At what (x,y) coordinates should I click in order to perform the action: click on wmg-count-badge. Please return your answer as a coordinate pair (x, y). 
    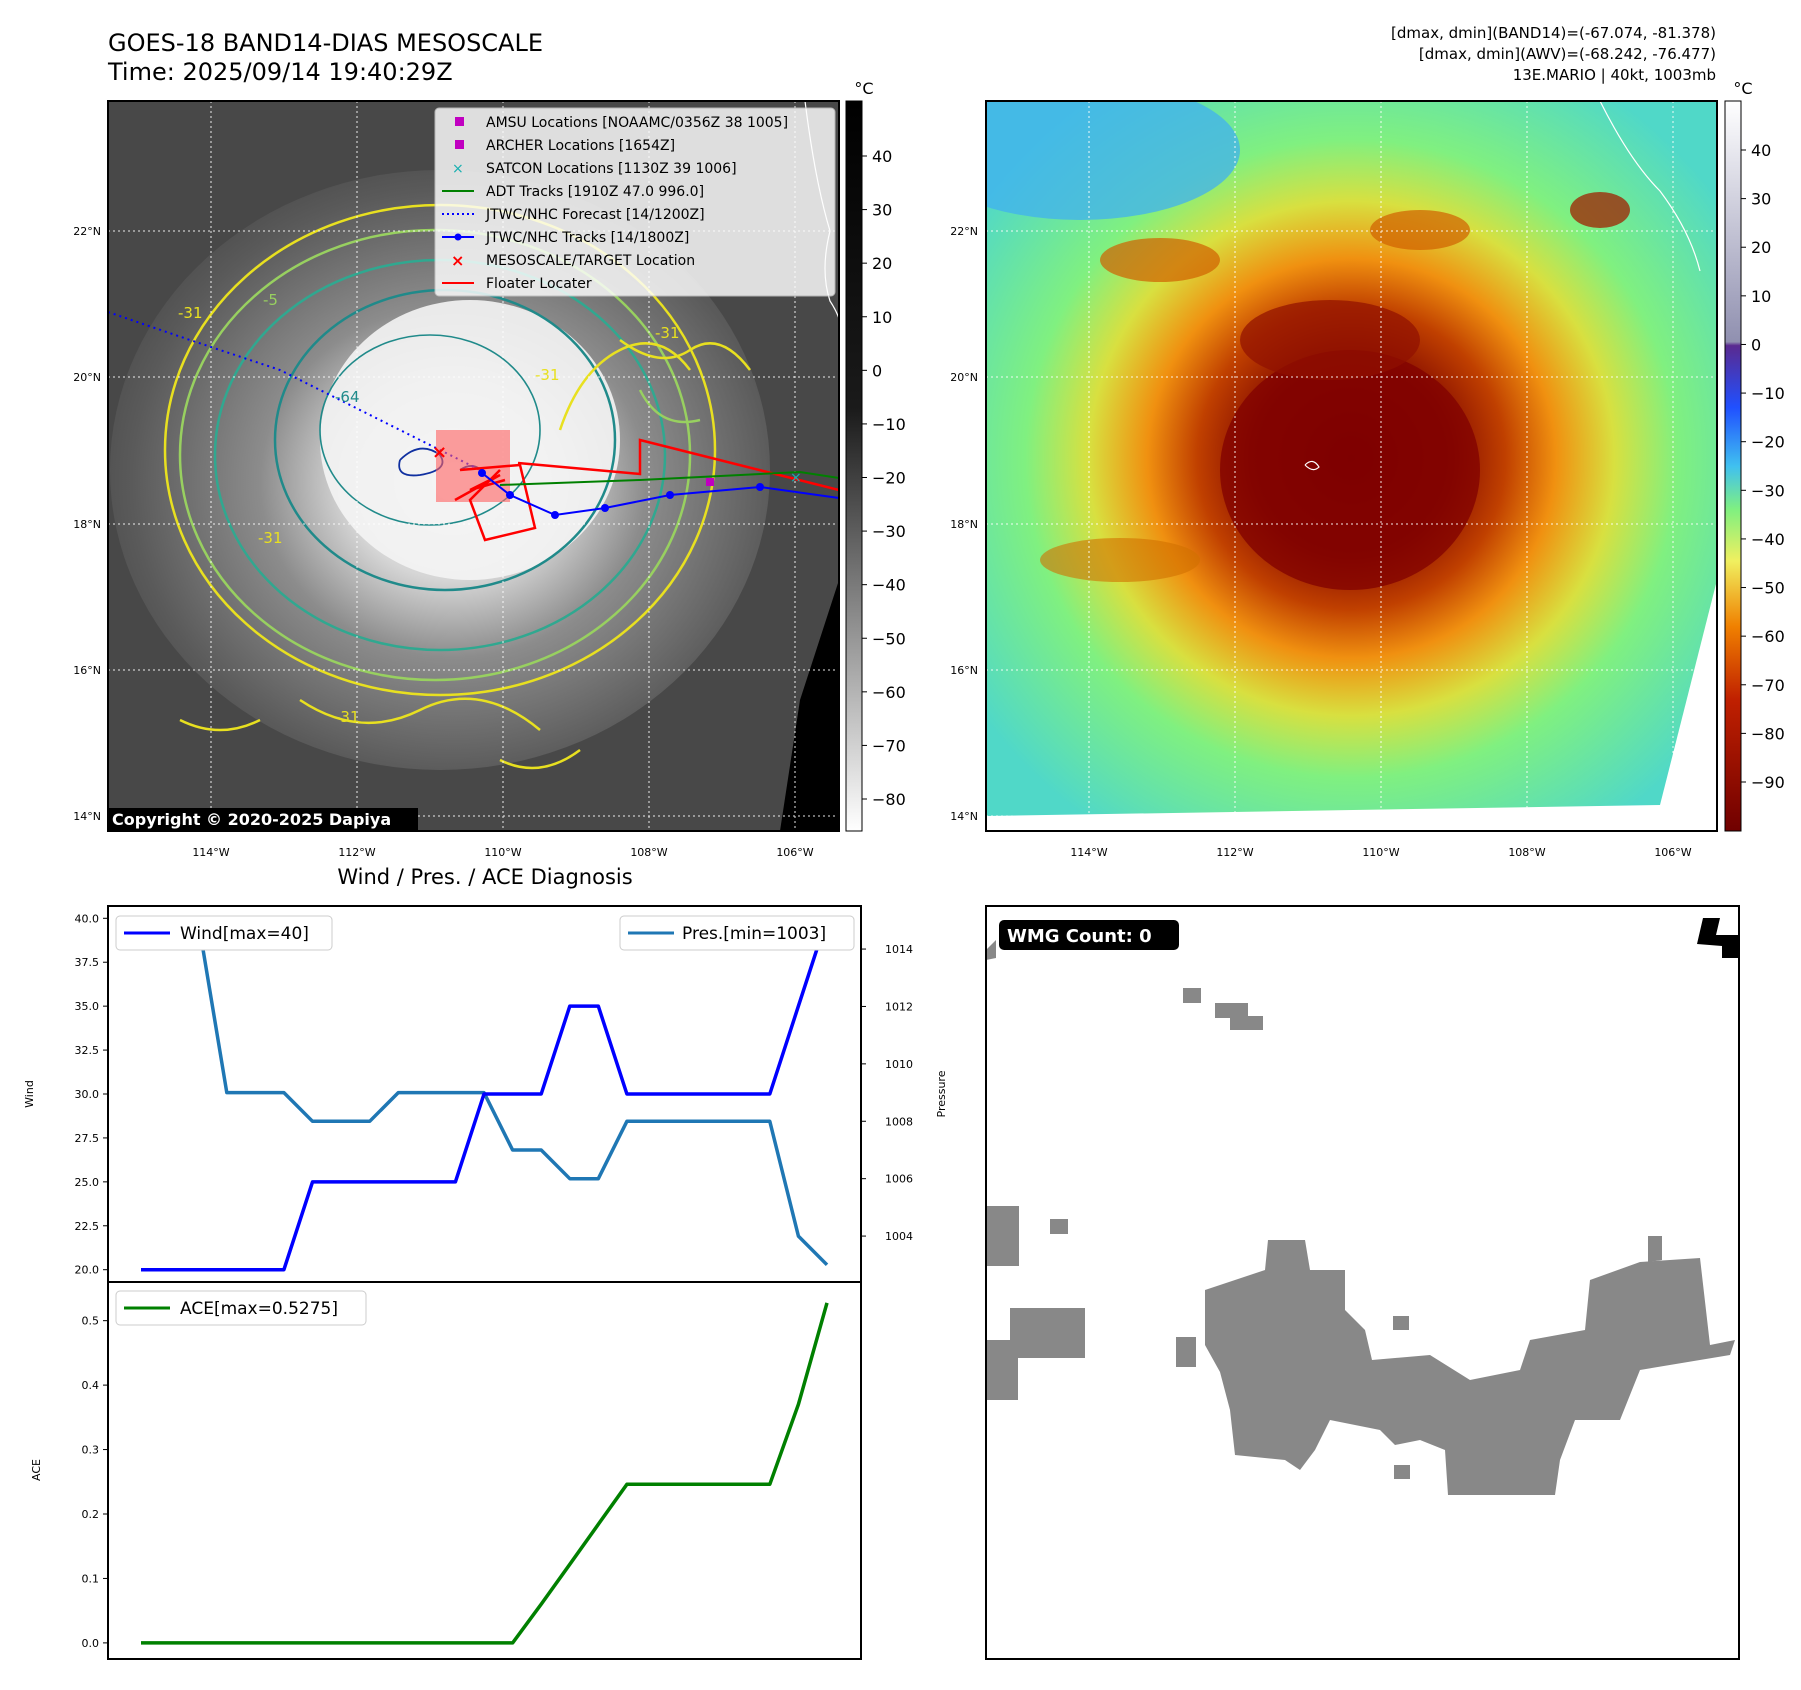
    Looking at the image, I should click on (1089, 935).